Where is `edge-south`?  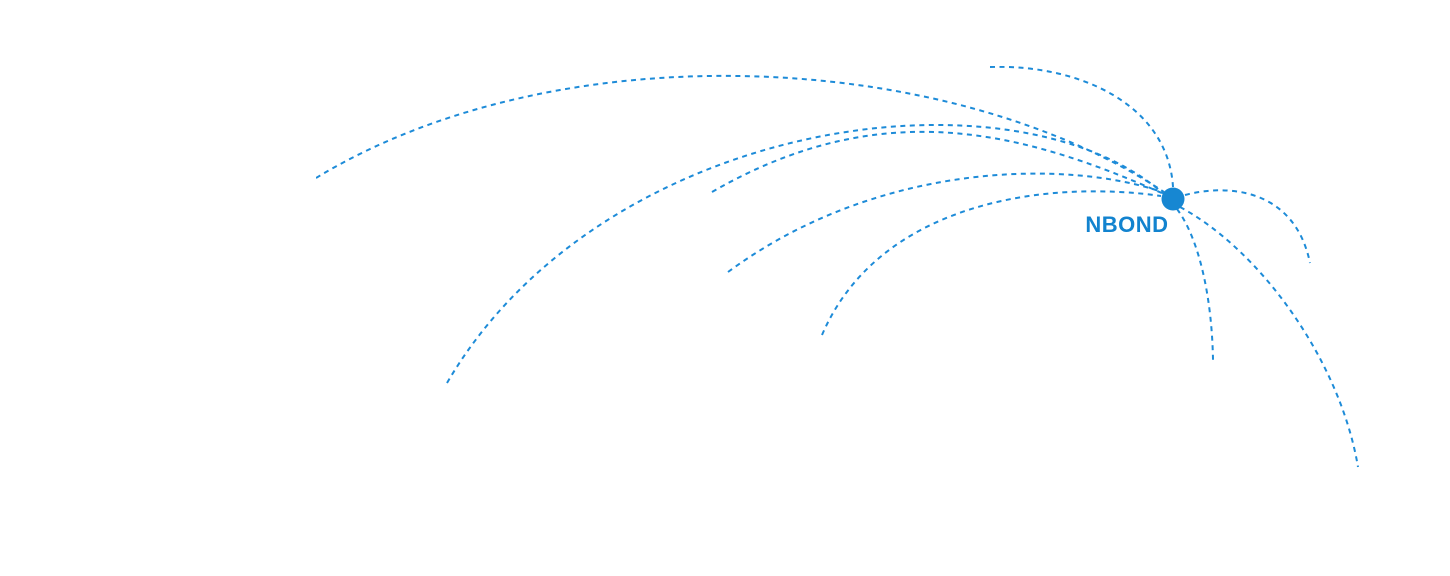
edge-south is located at coordinates (1195, 284).